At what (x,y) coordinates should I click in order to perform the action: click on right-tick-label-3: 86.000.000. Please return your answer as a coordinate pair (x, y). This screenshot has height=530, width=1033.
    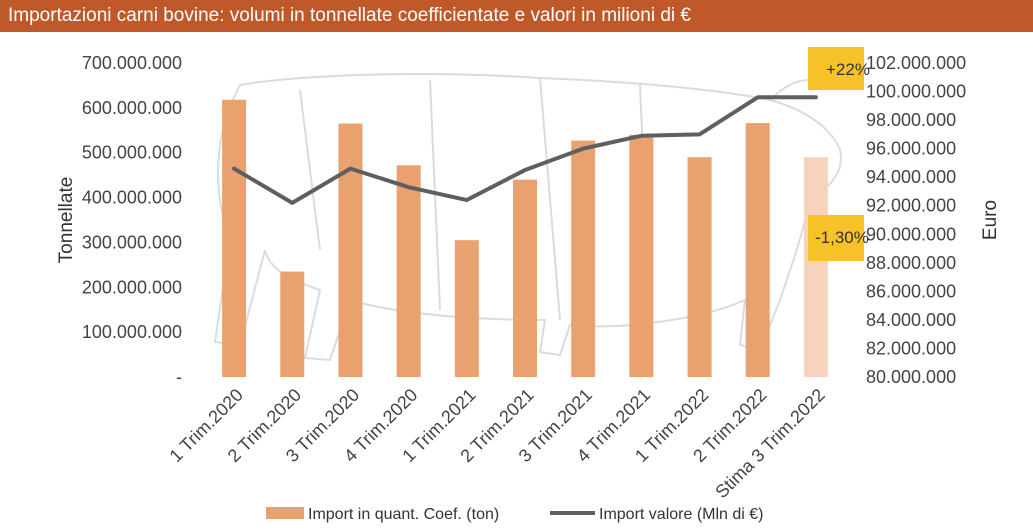
    Looking at the image, I should click on (911, 291).